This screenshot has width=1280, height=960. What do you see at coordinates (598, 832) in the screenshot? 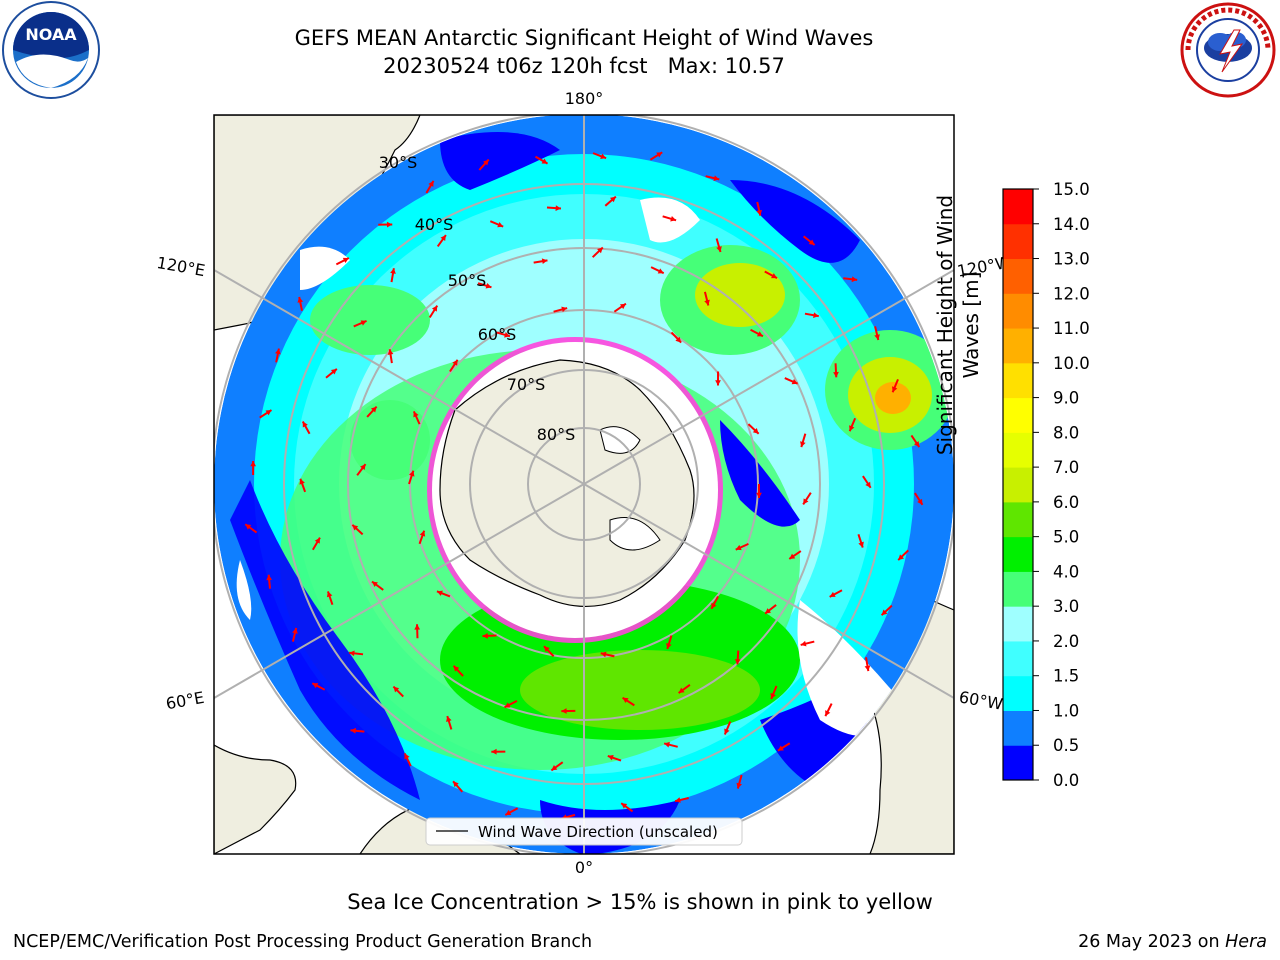
I see `legend-label: Wind Wave Direction (unscaled)` at bounding box center [598, 832].